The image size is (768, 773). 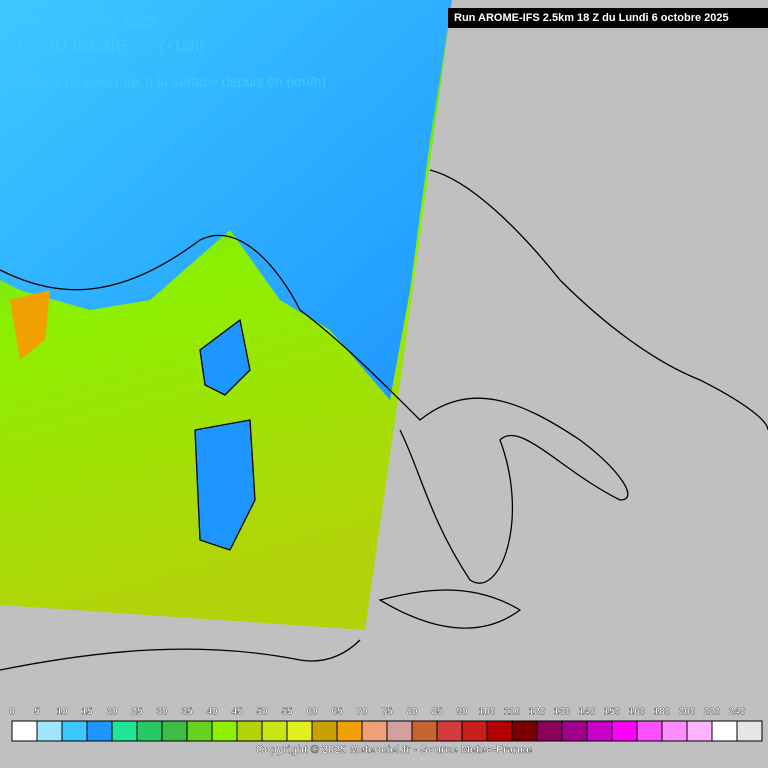 I want to click on legend-label: 15, so click(x=87, y=712).